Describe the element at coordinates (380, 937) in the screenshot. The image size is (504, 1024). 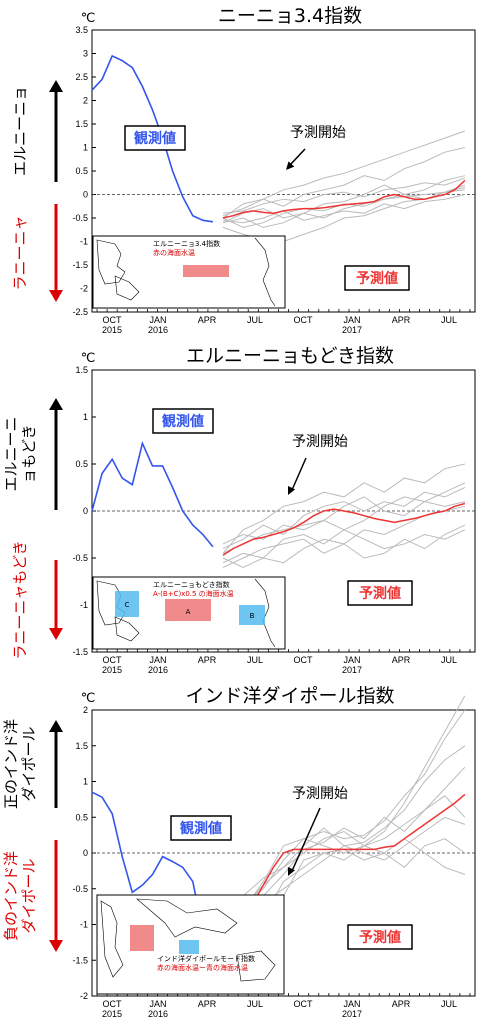
I see `forecast-label: 予測値` at that location.